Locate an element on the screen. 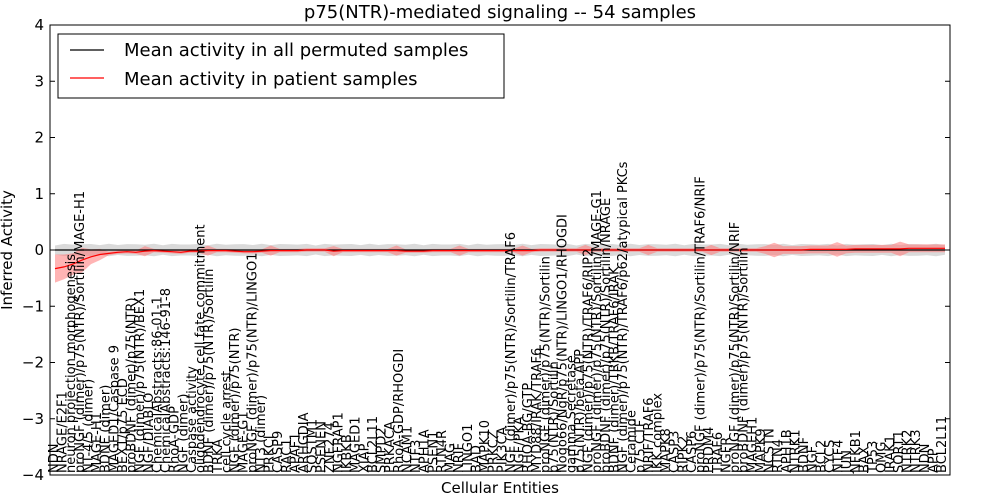 This screenshot has height=500, width=1000. x-tick-label: proNGF (dimer)/p75(NTR)/LINGO1 is located at coordinates (252, 363).